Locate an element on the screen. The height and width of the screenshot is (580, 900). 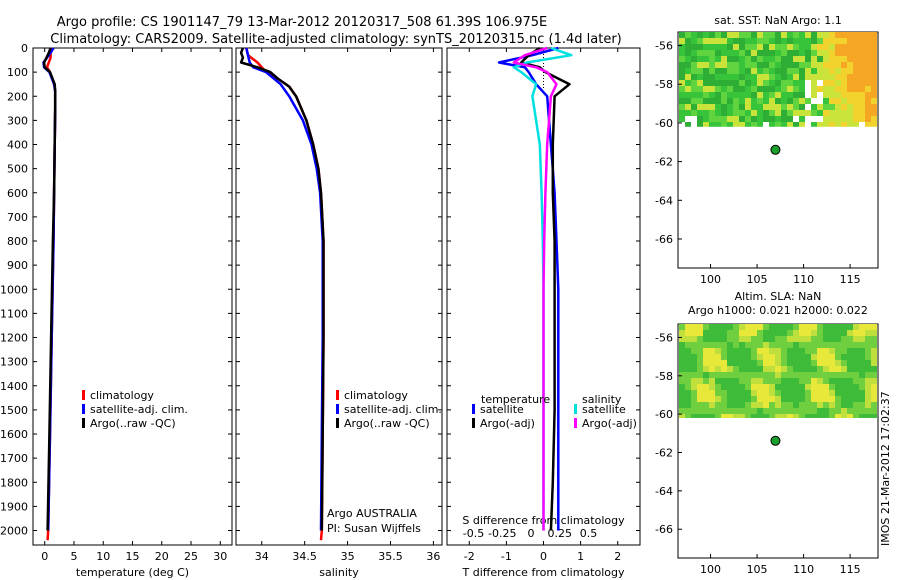
map-x-tick-label: 100 is located at coordinates (710, 279).